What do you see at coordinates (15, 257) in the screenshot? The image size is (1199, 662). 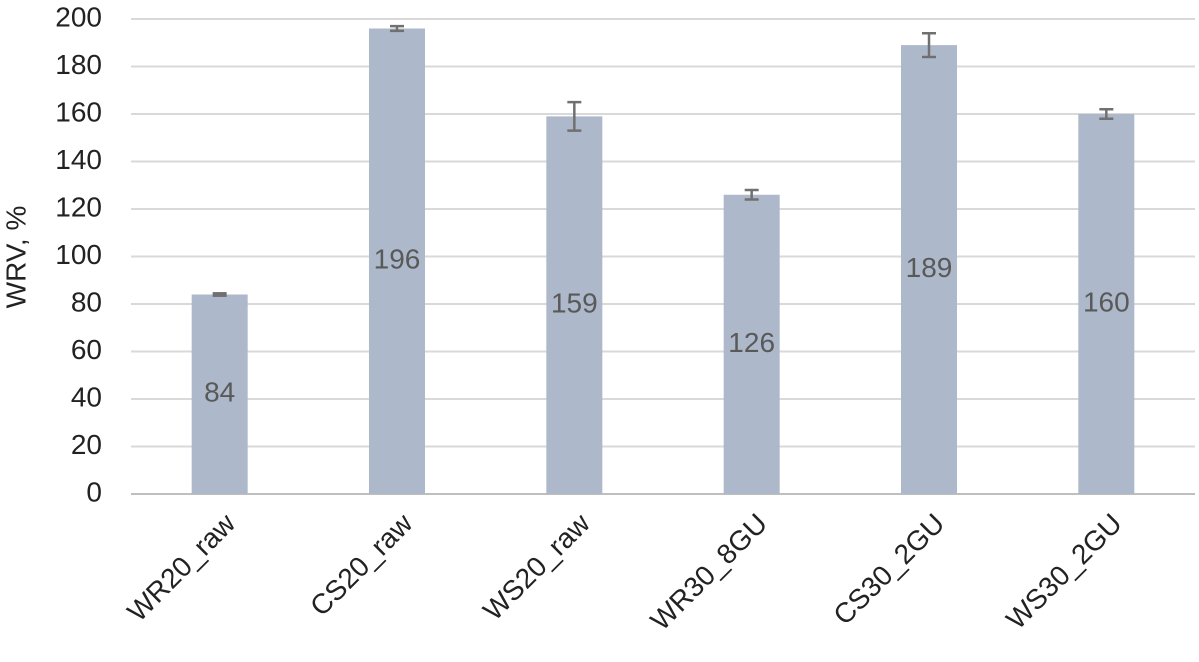 I see `y-axis-title: WRV, %` at bounding box center [15, 257].